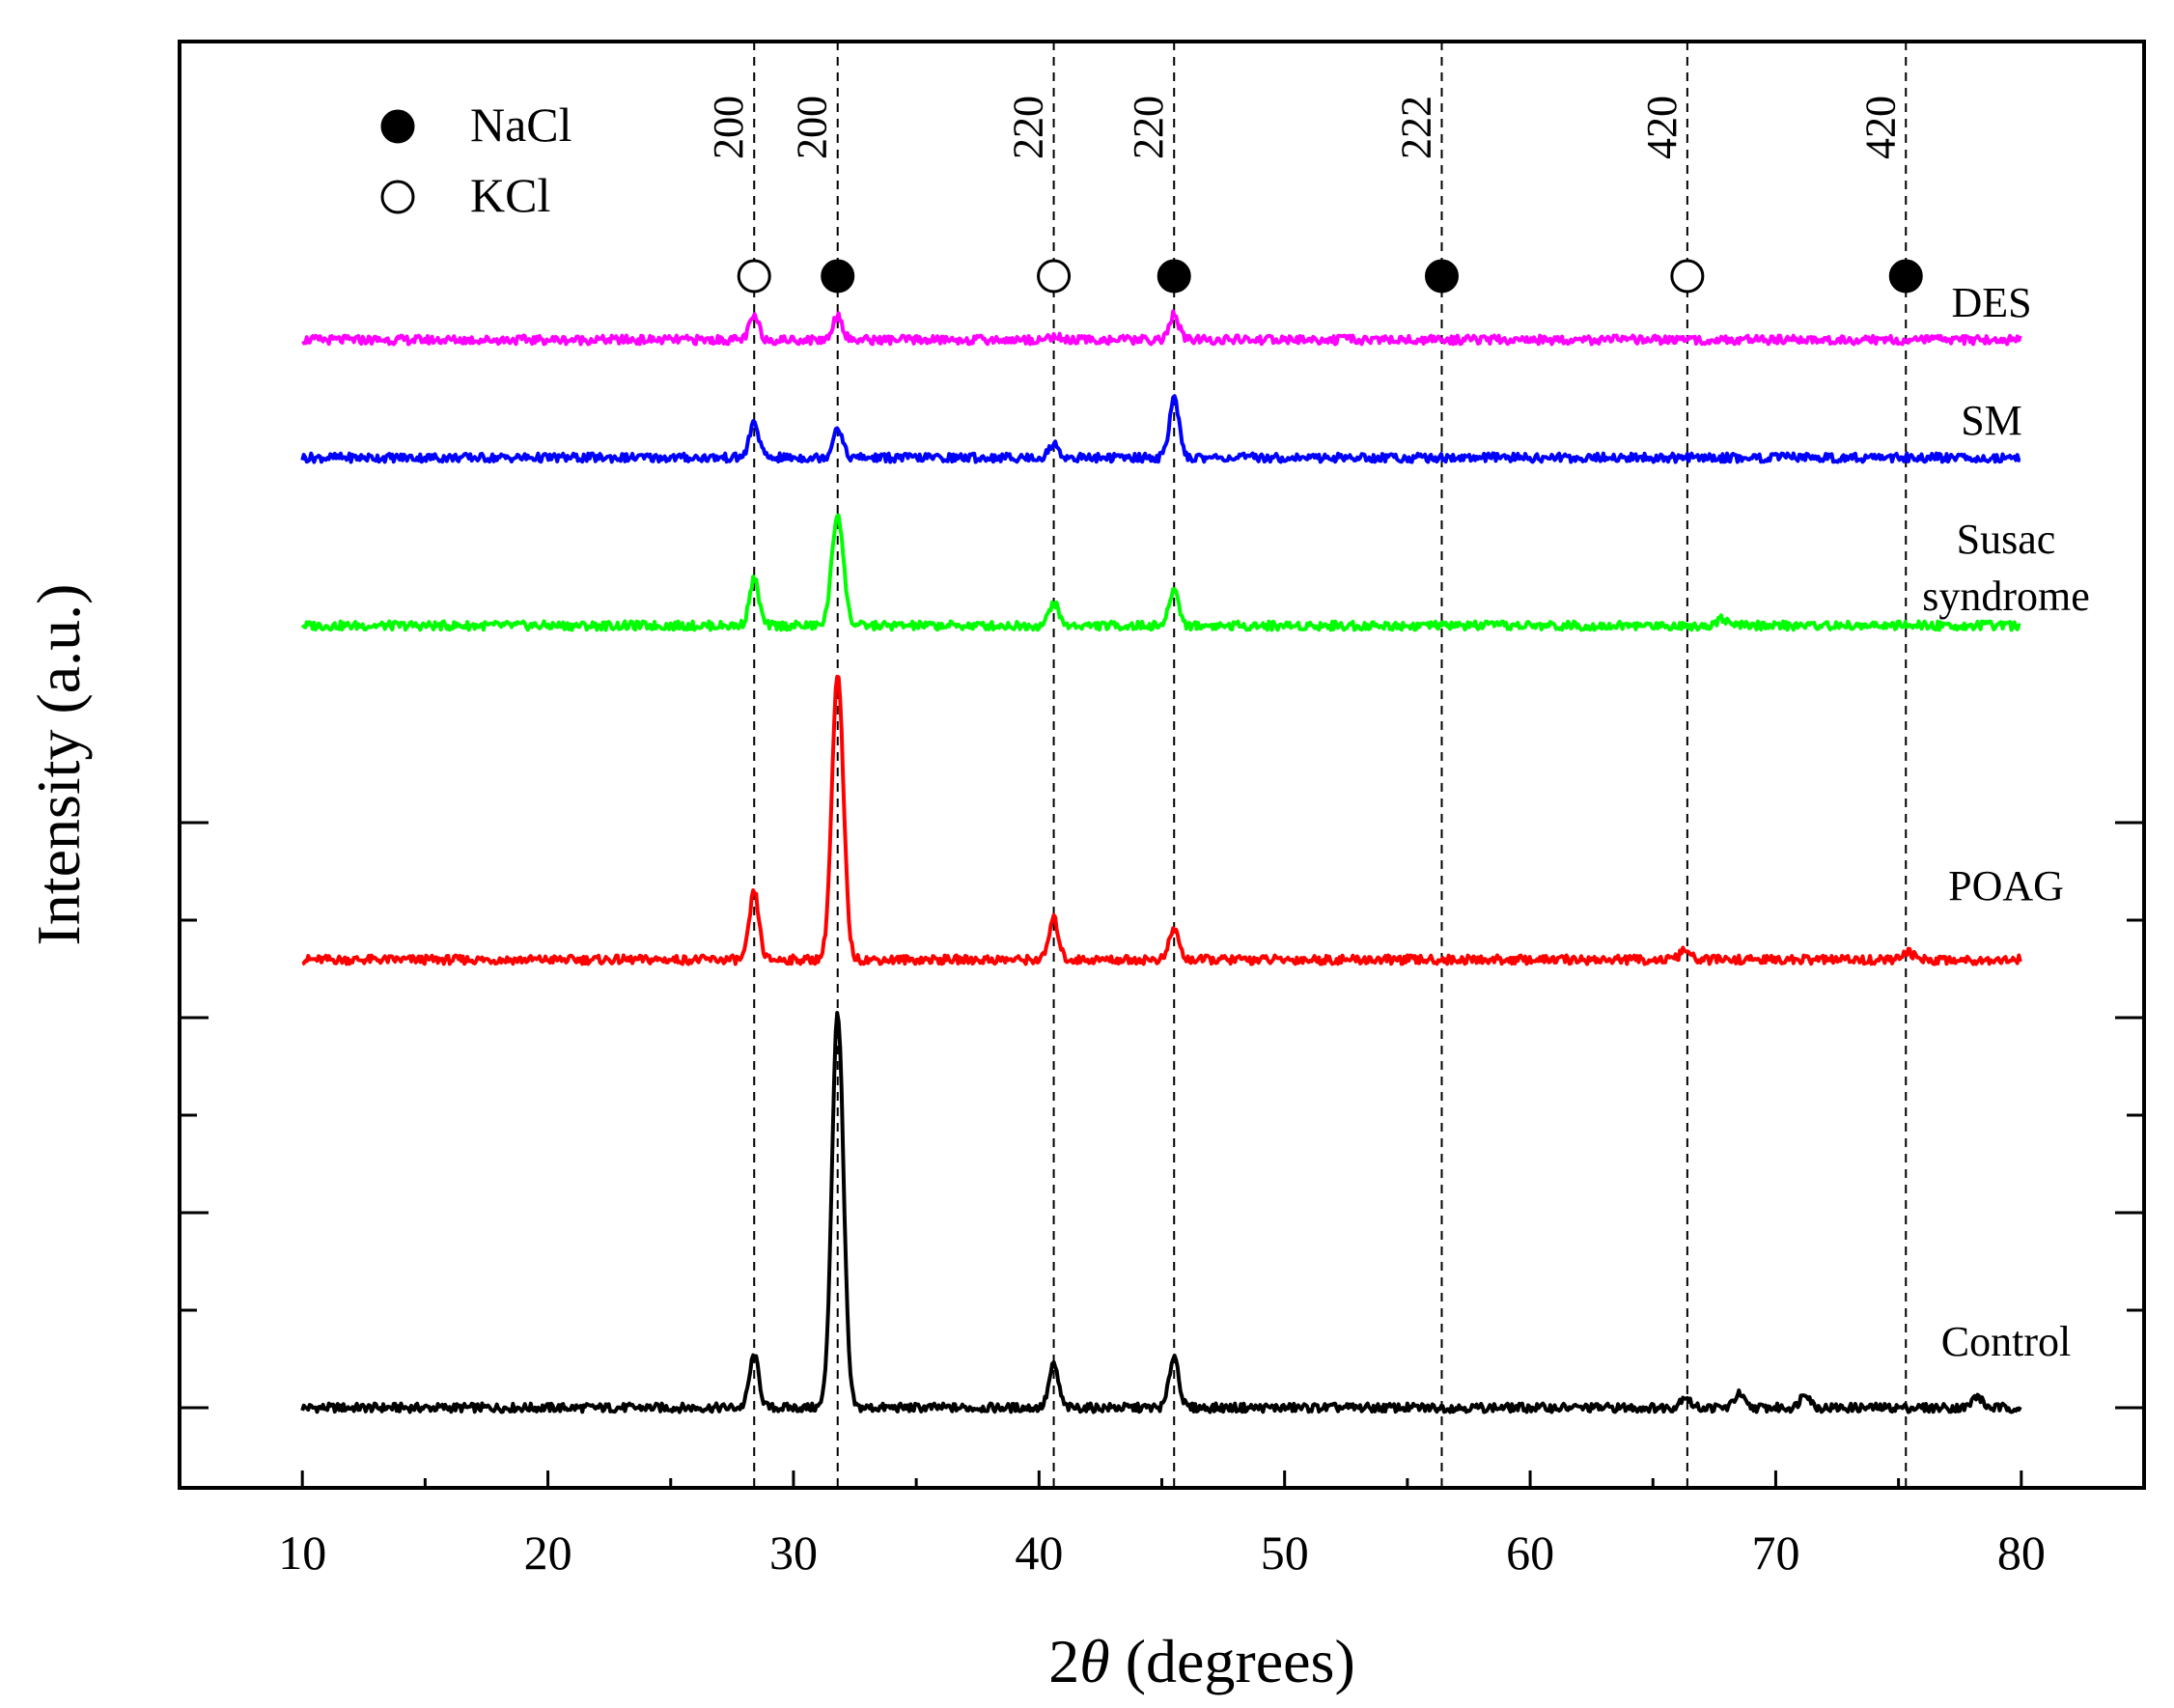  I want to click on x-tick-label: 70, so click(1775, 1553).